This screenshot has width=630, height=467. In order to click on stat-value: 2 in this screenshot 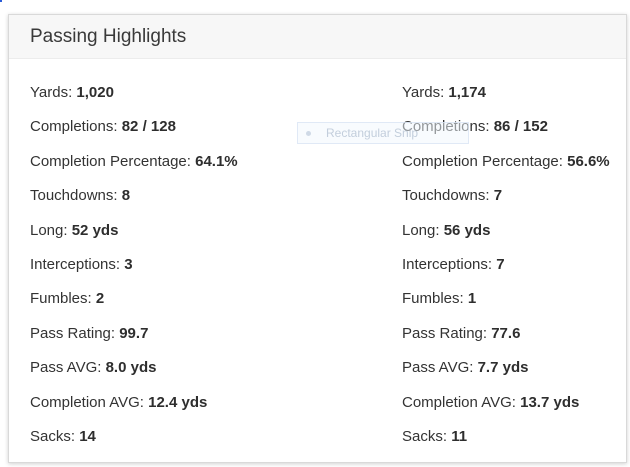, I will do `click(100, 299)`.